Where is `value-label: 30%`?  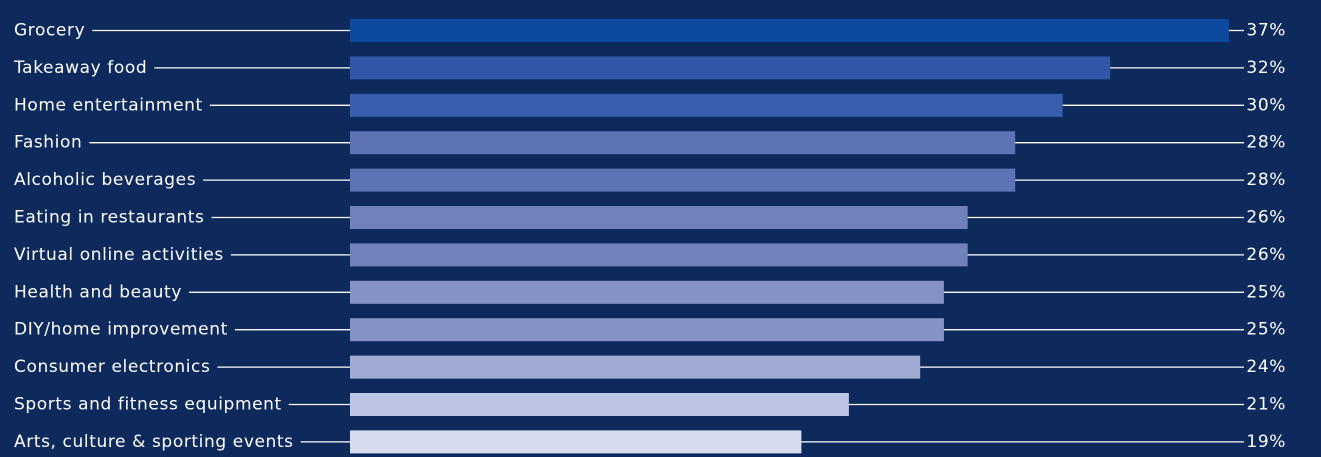 value-label: 30% is located at coordinates (1266, 105).